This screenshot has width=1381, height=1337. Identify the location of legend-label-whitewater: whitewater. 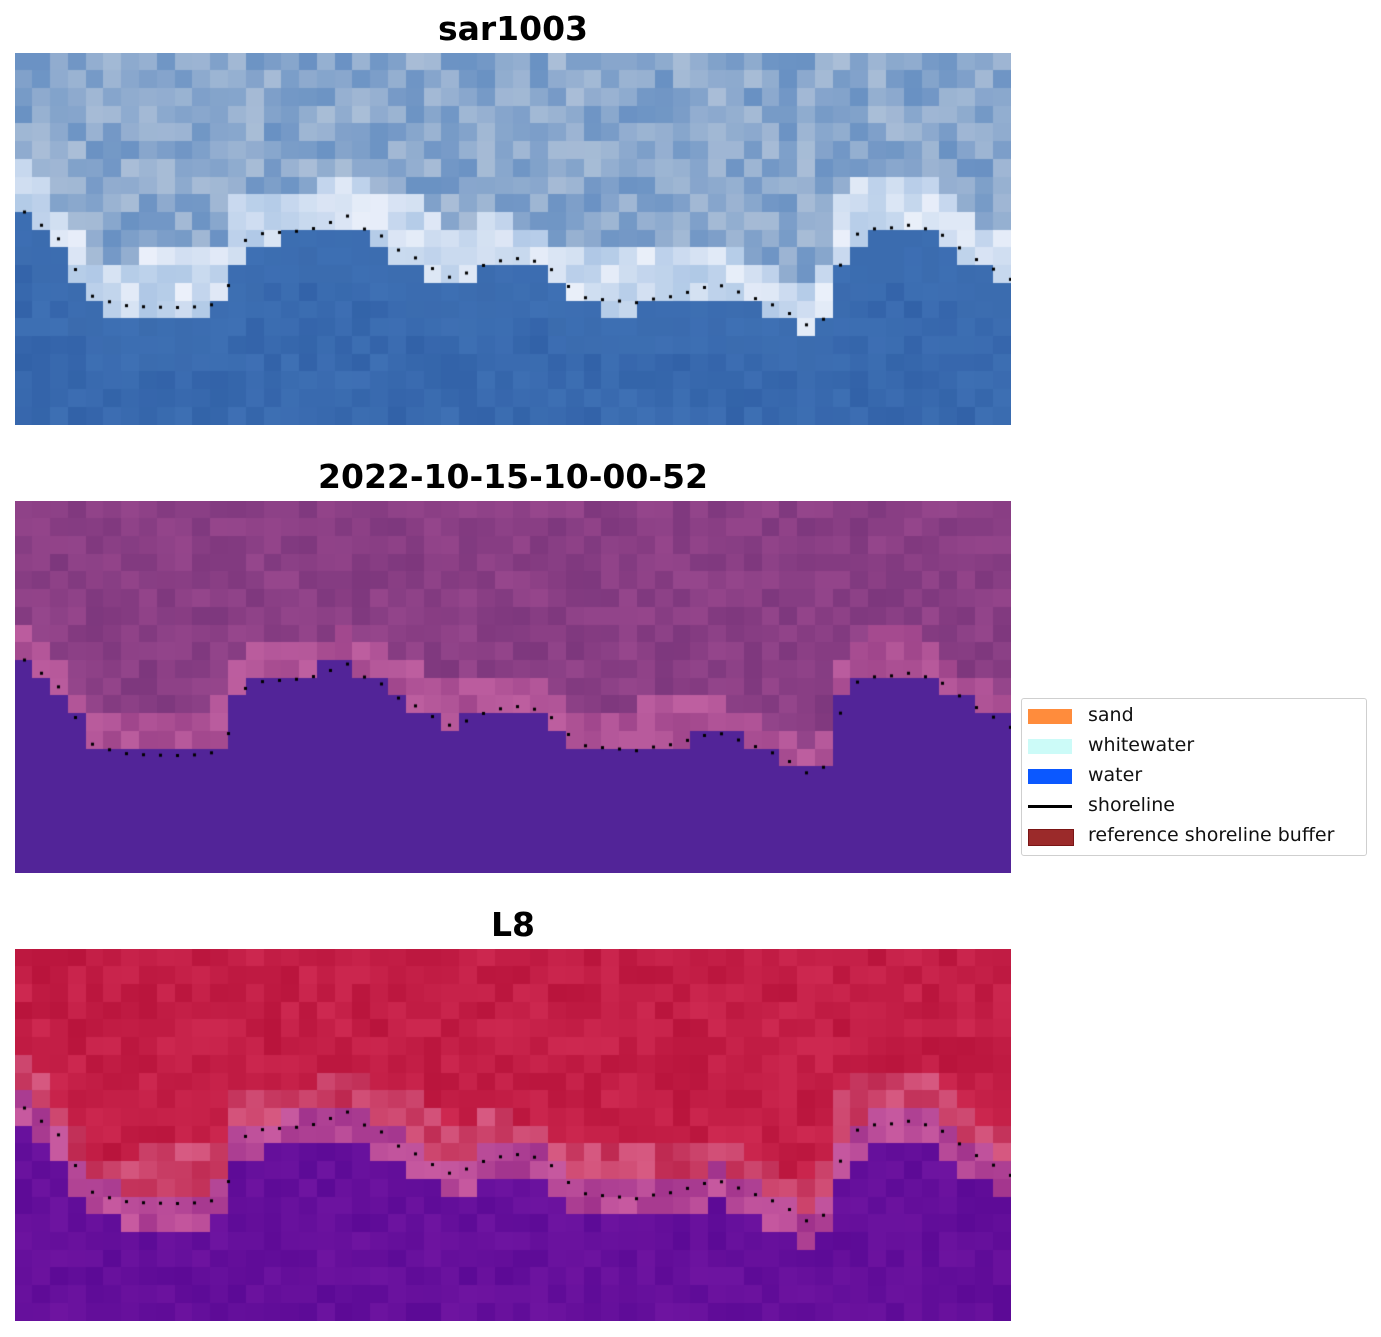
(1141, 745).